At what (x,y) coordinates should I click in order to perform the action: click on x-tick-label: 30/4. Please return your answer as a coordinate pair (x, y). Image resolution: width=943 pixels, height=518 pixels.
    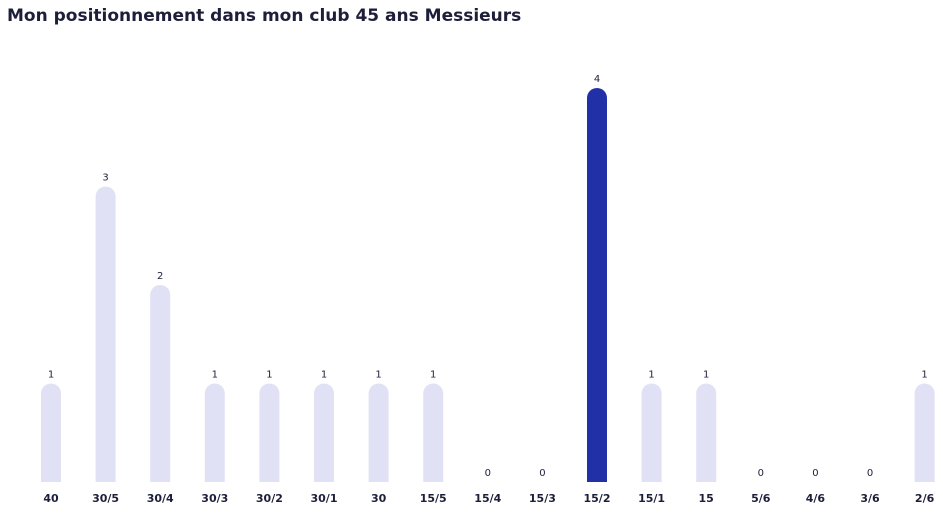
    Looking at the image, I should click on (160, 498).